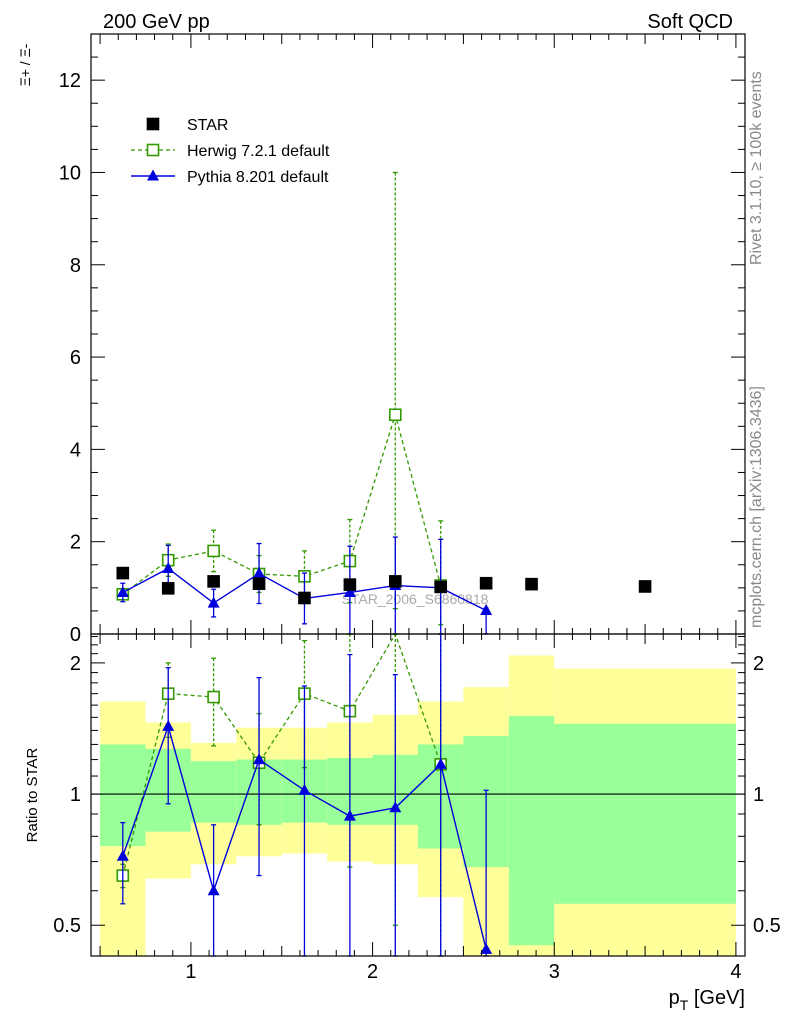 This screenshot has height=1024, width=786. What do you see at coordinates (75, 543) in the screenshot?
I see `main-y-tick-label: 2` at bounding box center [75, 543].